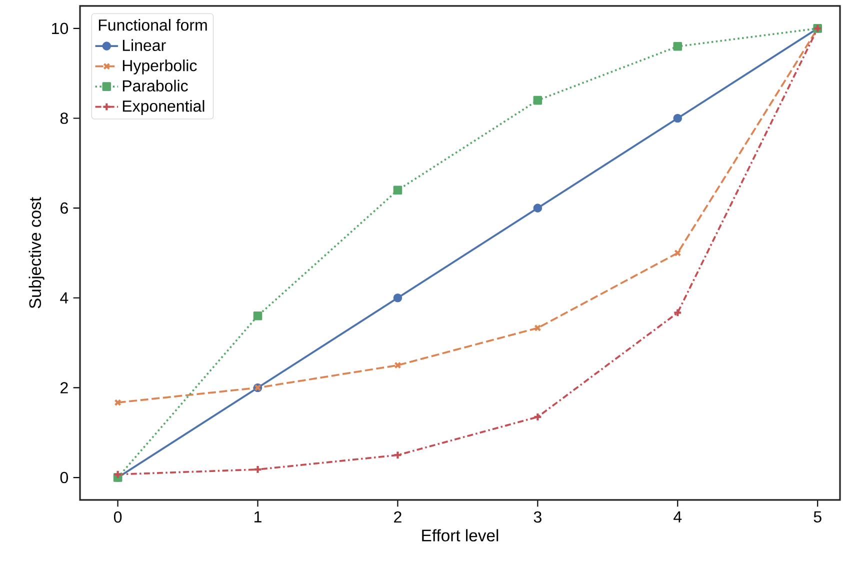 This screenshot has height=573, width=843. I want to click on legend-label: Parabolic, so click(155, 86).